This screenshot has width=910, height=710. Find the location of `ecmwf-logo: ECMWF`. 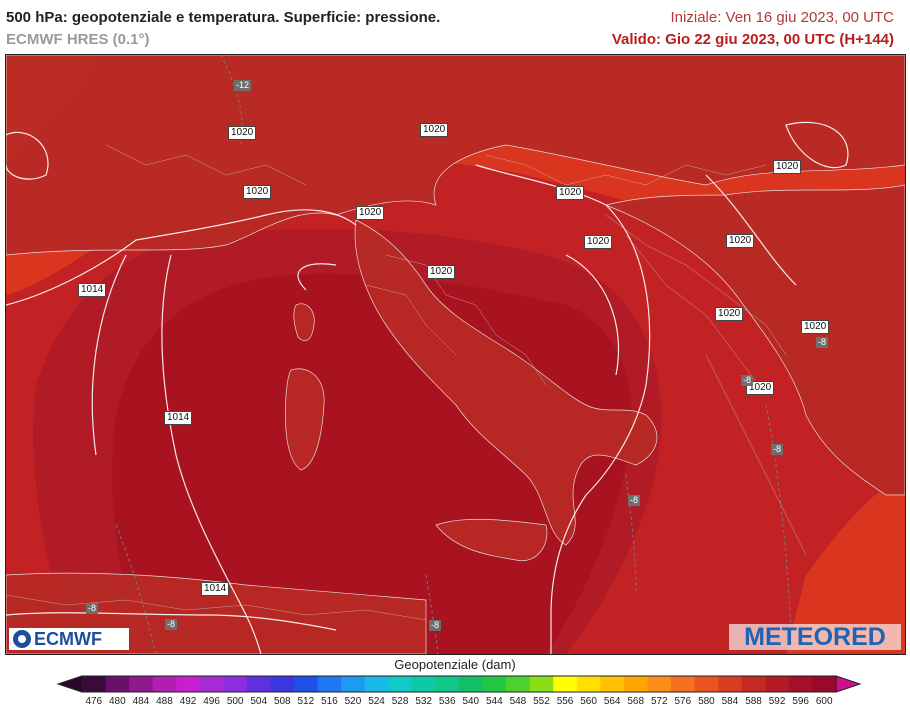

ecmwf-logo: ECMWF is located at coordinates (69, 639).